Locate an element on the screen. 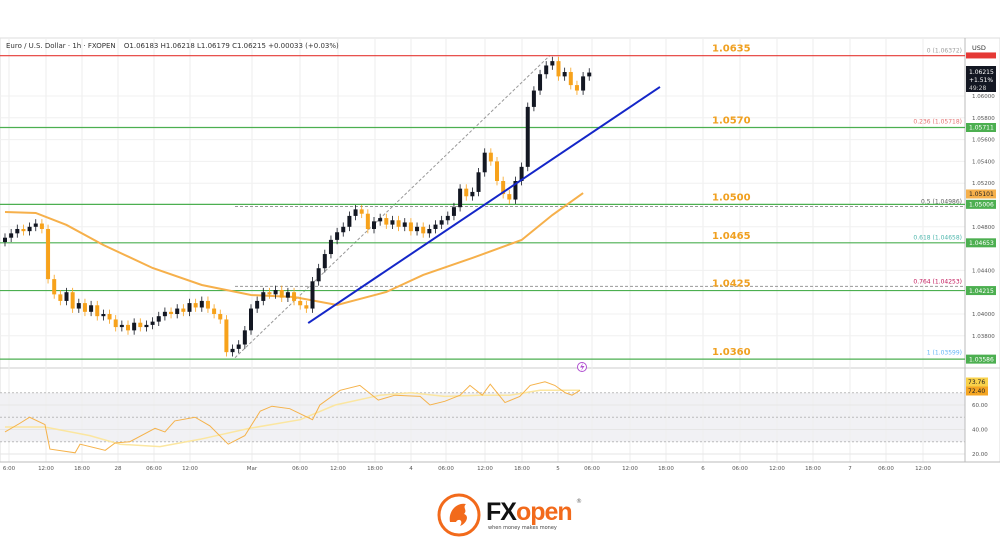 Image resolution: width=1000 pixels, height=549 pixels. x-tick-label: Mar is located at coordinates (252, 469).